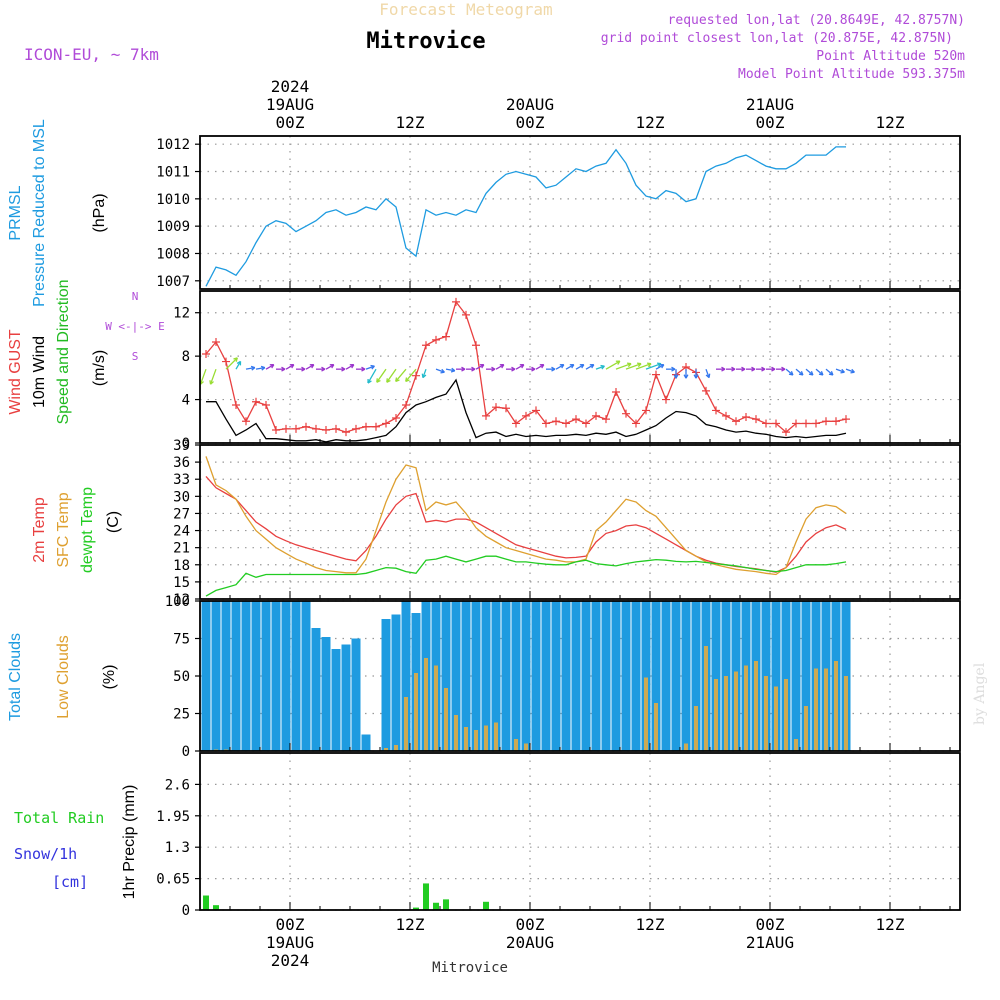 This screenshot has height=1000, width=1000. I want to click on panel-label: Total Clouds, so click(15, 677).